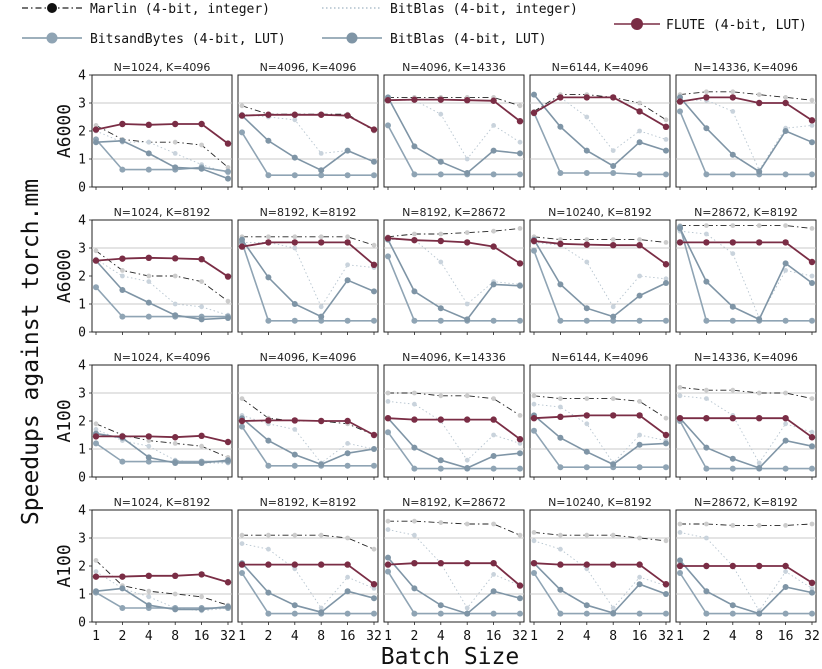  What do you see at coordinates (786, 636) in the screenshot?
I see `x-tick-label: 16` at bounding box center [786, 636].